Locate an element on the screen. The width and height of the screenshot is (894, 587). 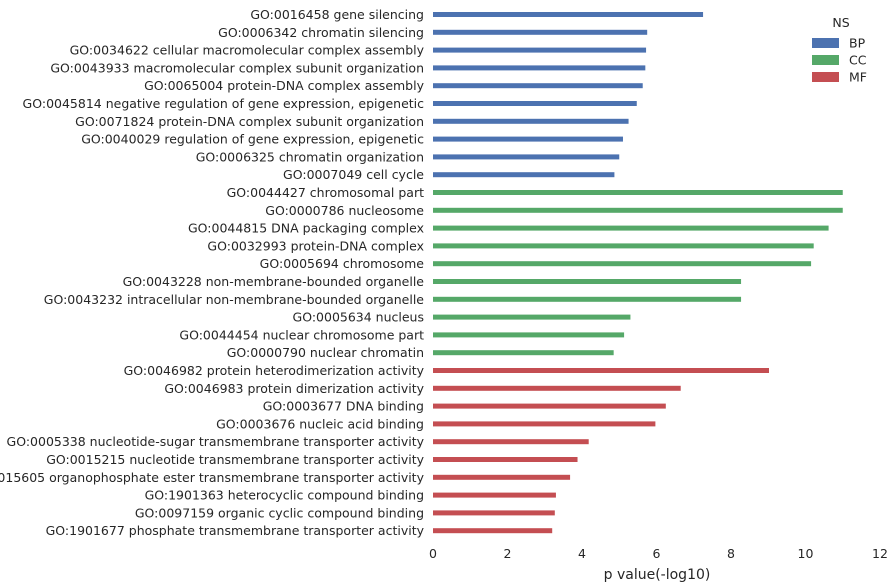
category-label: GO:0046983 protein dimerization activity is located at coordinates (294, 388).